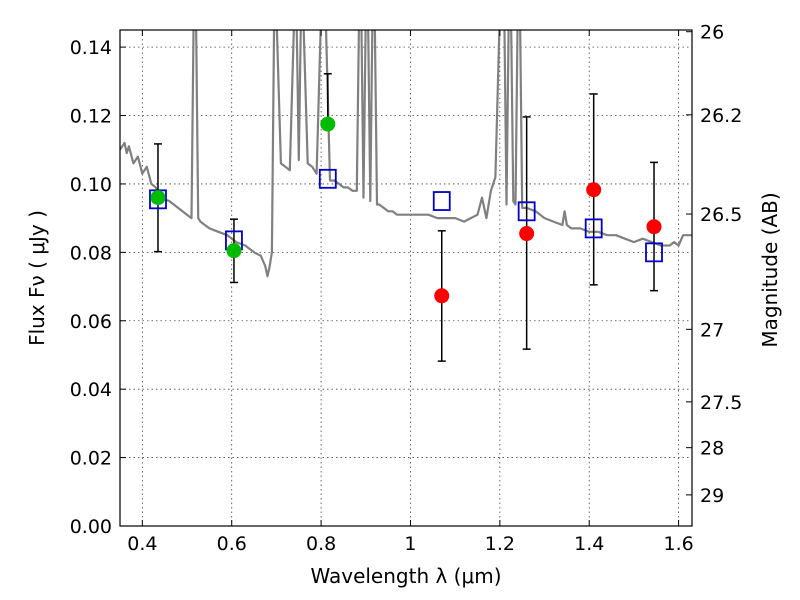  Describe the element at coordinates (712, 496) in the screenshot. I see `y2-tick-label: 29` at that location.